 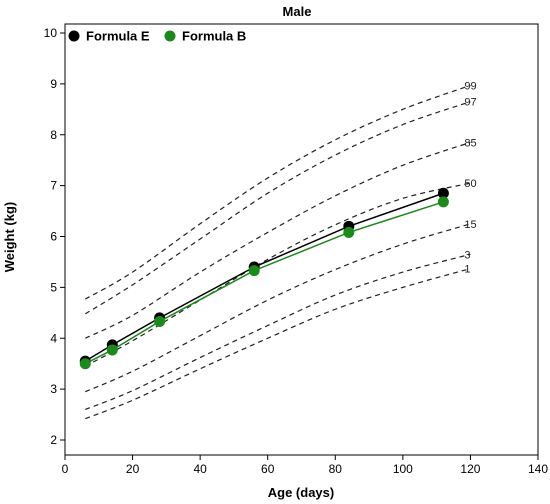 I want to click on x-tick-label: 140, so click(x=538, y=469).